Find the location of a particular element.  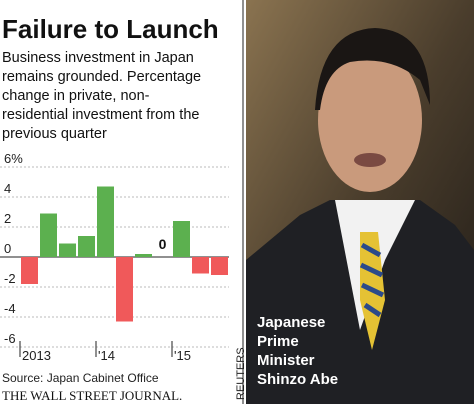

subtitle-line: previous quarter is located at coordinates (54, 134).